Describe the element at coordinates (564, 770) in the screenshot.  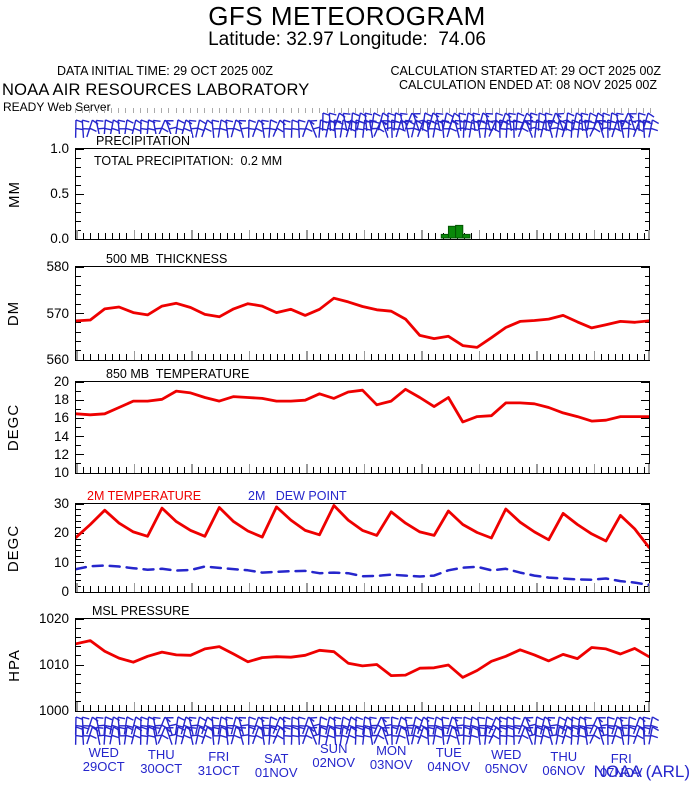
I see `date-label-date: 06NOV` at that location.